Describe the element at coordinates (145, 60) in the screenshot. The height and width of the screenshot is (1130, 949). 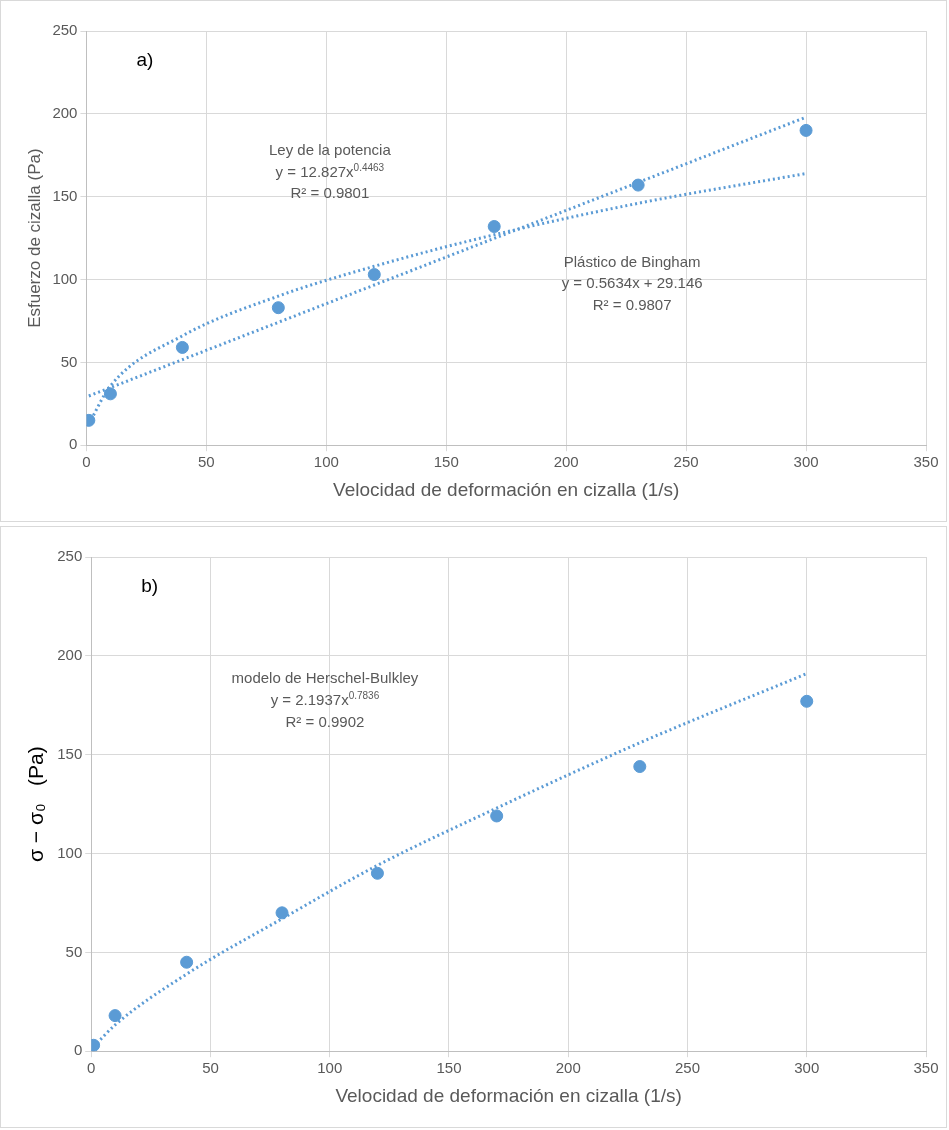
I see `text: a)` at that location.